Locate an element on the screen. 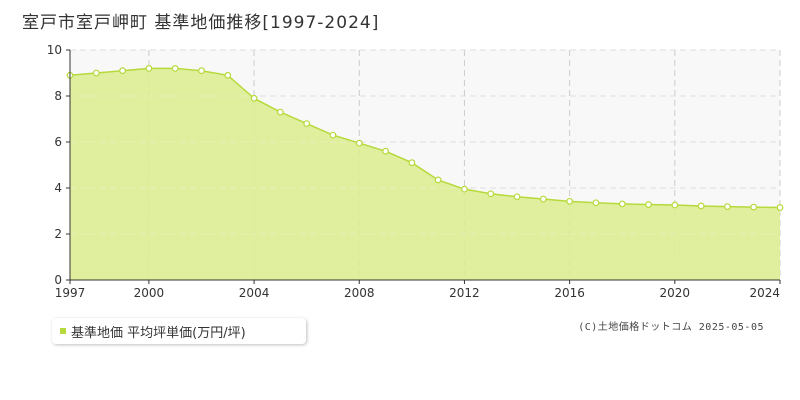 This screenshot has height=400, width=800. x-tick-label: 2012 is located at coordinates (464, 293).